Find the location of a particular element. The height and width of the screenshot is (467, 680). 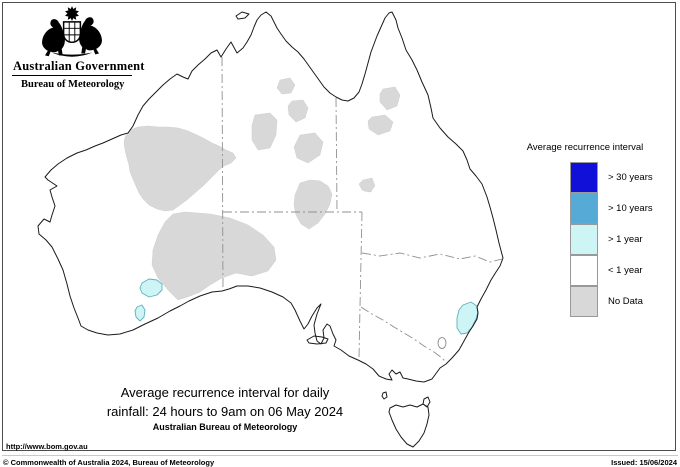

rain-region-nsw-coast is located at coordinates (467, 318).